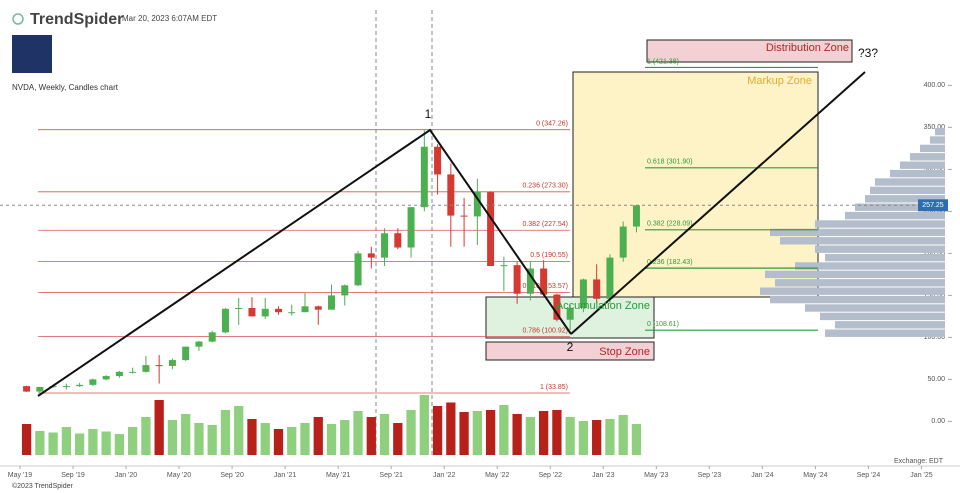 This screenshot has width=960, height=493. Describe the element at coordinates (933, 205) in the screenshot. I see `last-price-label: 257.25` at that location.